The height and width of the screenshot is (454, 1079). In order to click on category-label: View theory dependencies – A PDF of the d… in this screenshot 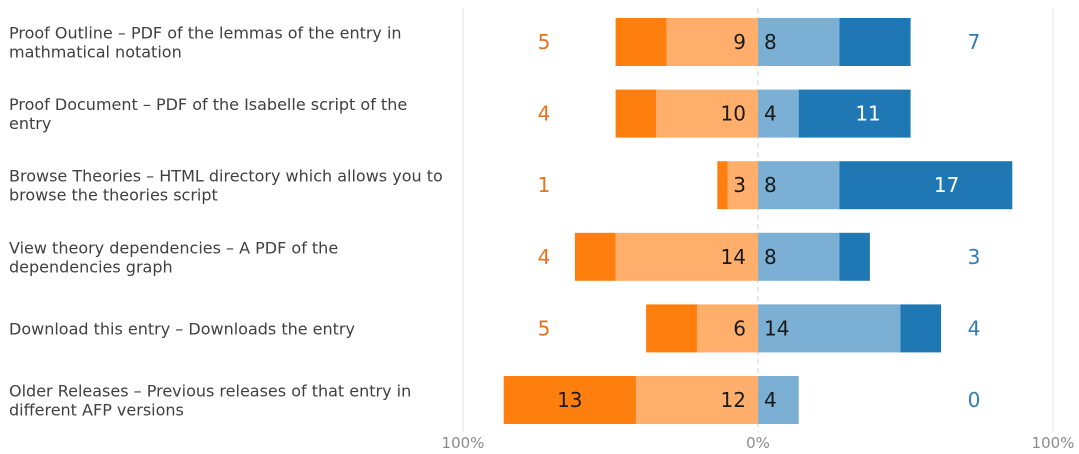, I will do `click(173, 257)`.